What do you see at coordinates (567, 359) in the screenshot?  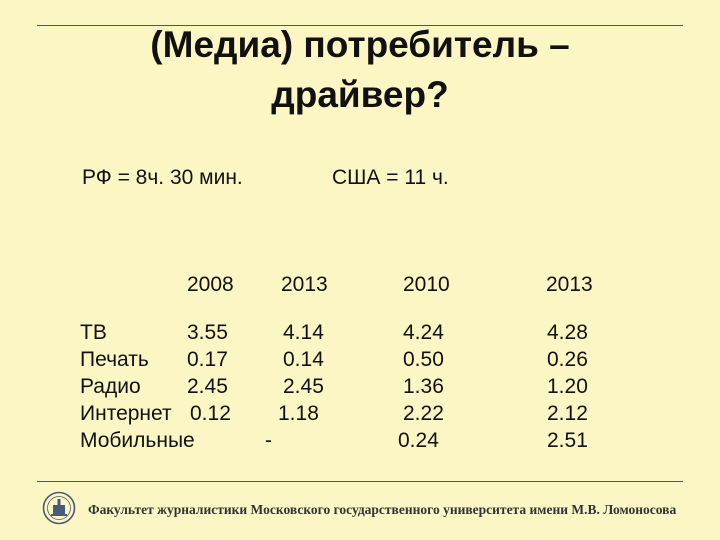 I see `table-cell: 0.26` at bounding box center [567, 359].